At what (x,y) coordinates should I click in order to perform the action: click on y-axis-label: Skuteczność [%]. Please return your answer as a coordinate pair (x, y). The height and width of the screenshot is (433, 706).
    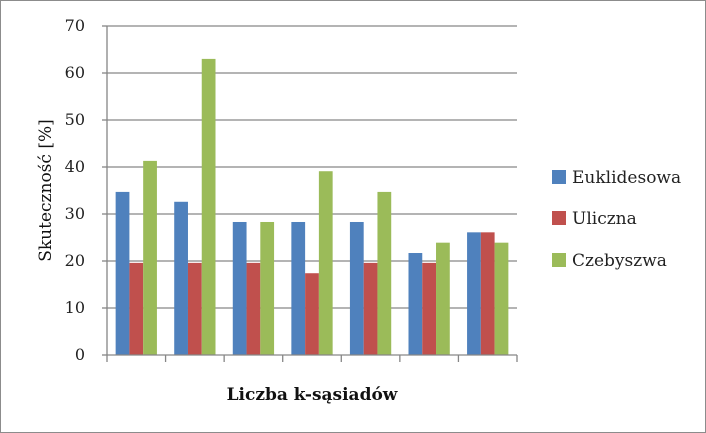
    Looking at the image, I should click on (46, 190).